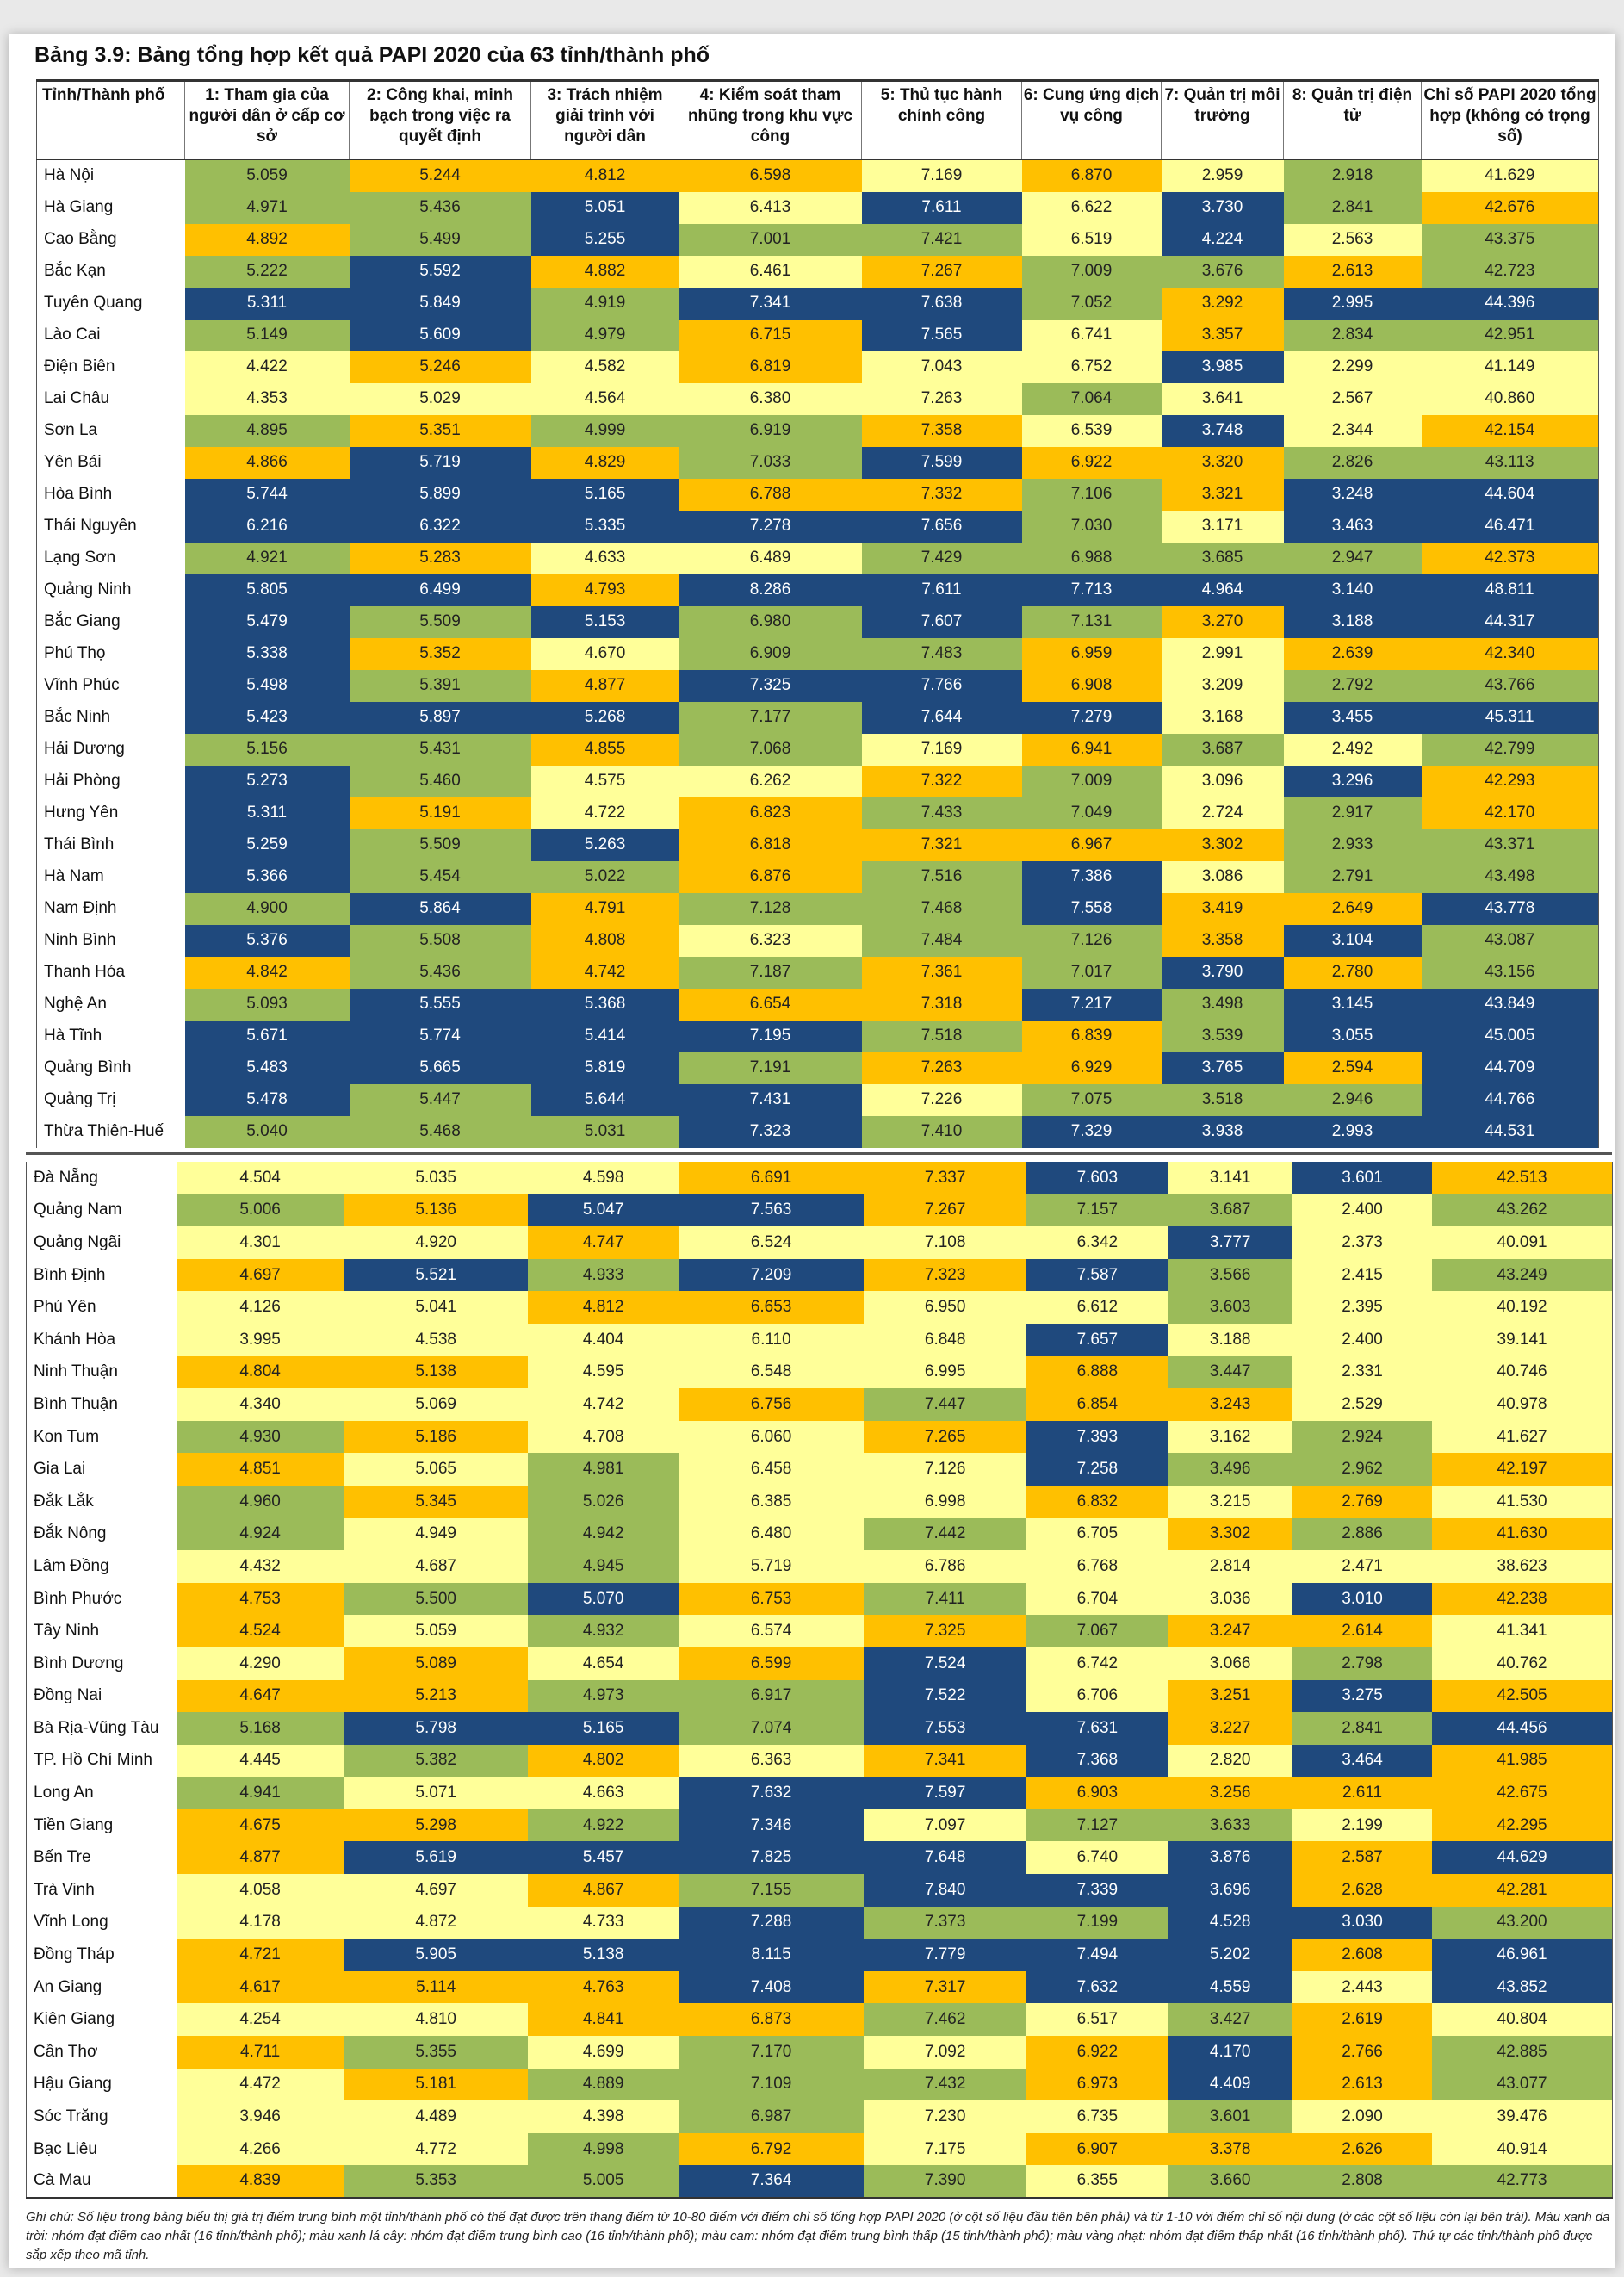 Image resolution: width=1624 pixels, height=2277 pixels. Describe the element at coordinates (267, 1099) in the screenshot. I see `dimension-score-cell: 5.478` at that location.